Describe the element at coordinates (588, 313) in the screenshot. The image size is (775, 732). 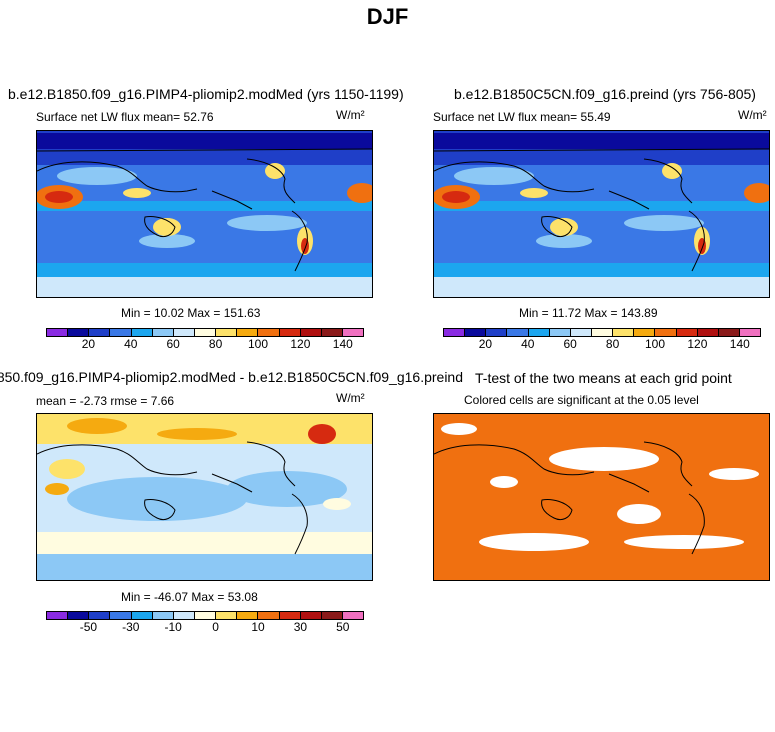
I see `panel-2-minmax: Min = 11.72 Max = 143.89` at that location.